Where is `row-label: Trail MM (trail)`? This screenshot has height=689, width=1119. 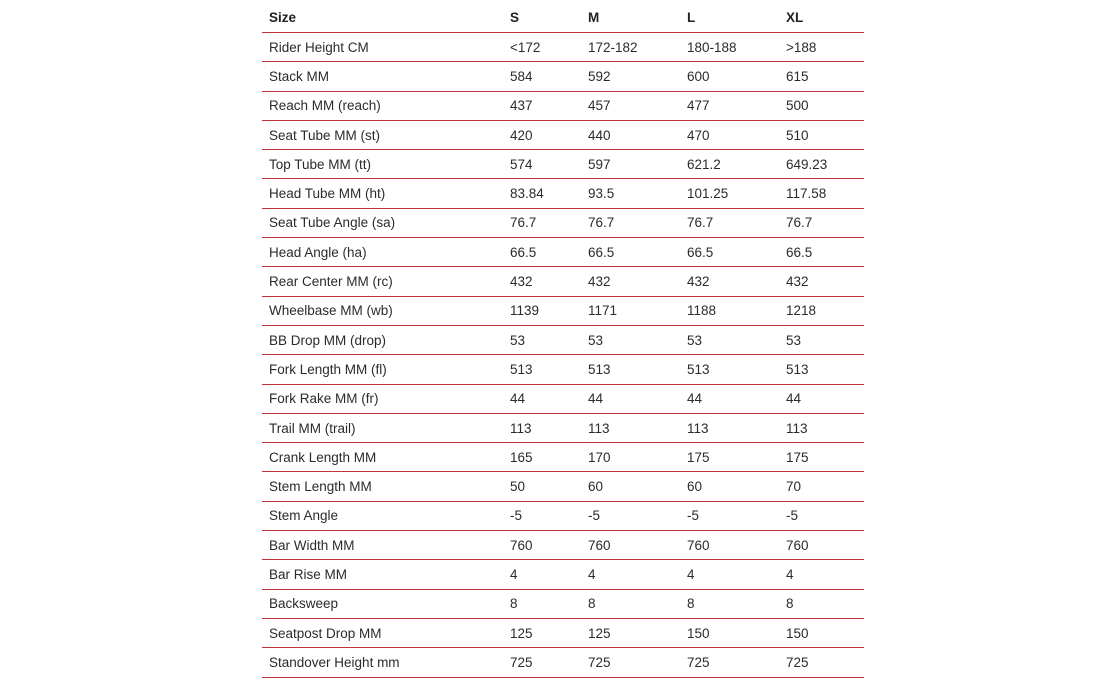 row-label: Trail MM (trail) is located at coordinates (312, 428).